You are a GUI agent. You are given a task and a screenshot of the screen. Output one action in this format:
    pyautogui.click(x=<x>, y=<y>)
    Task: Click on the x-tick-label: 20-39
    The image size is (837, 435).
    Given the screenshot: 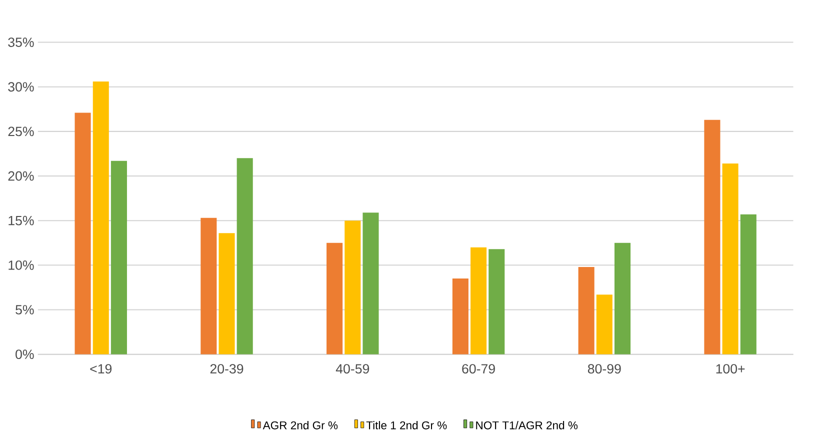 What is the action you would take?
    pyautogui.click(x=227, y=369)
    